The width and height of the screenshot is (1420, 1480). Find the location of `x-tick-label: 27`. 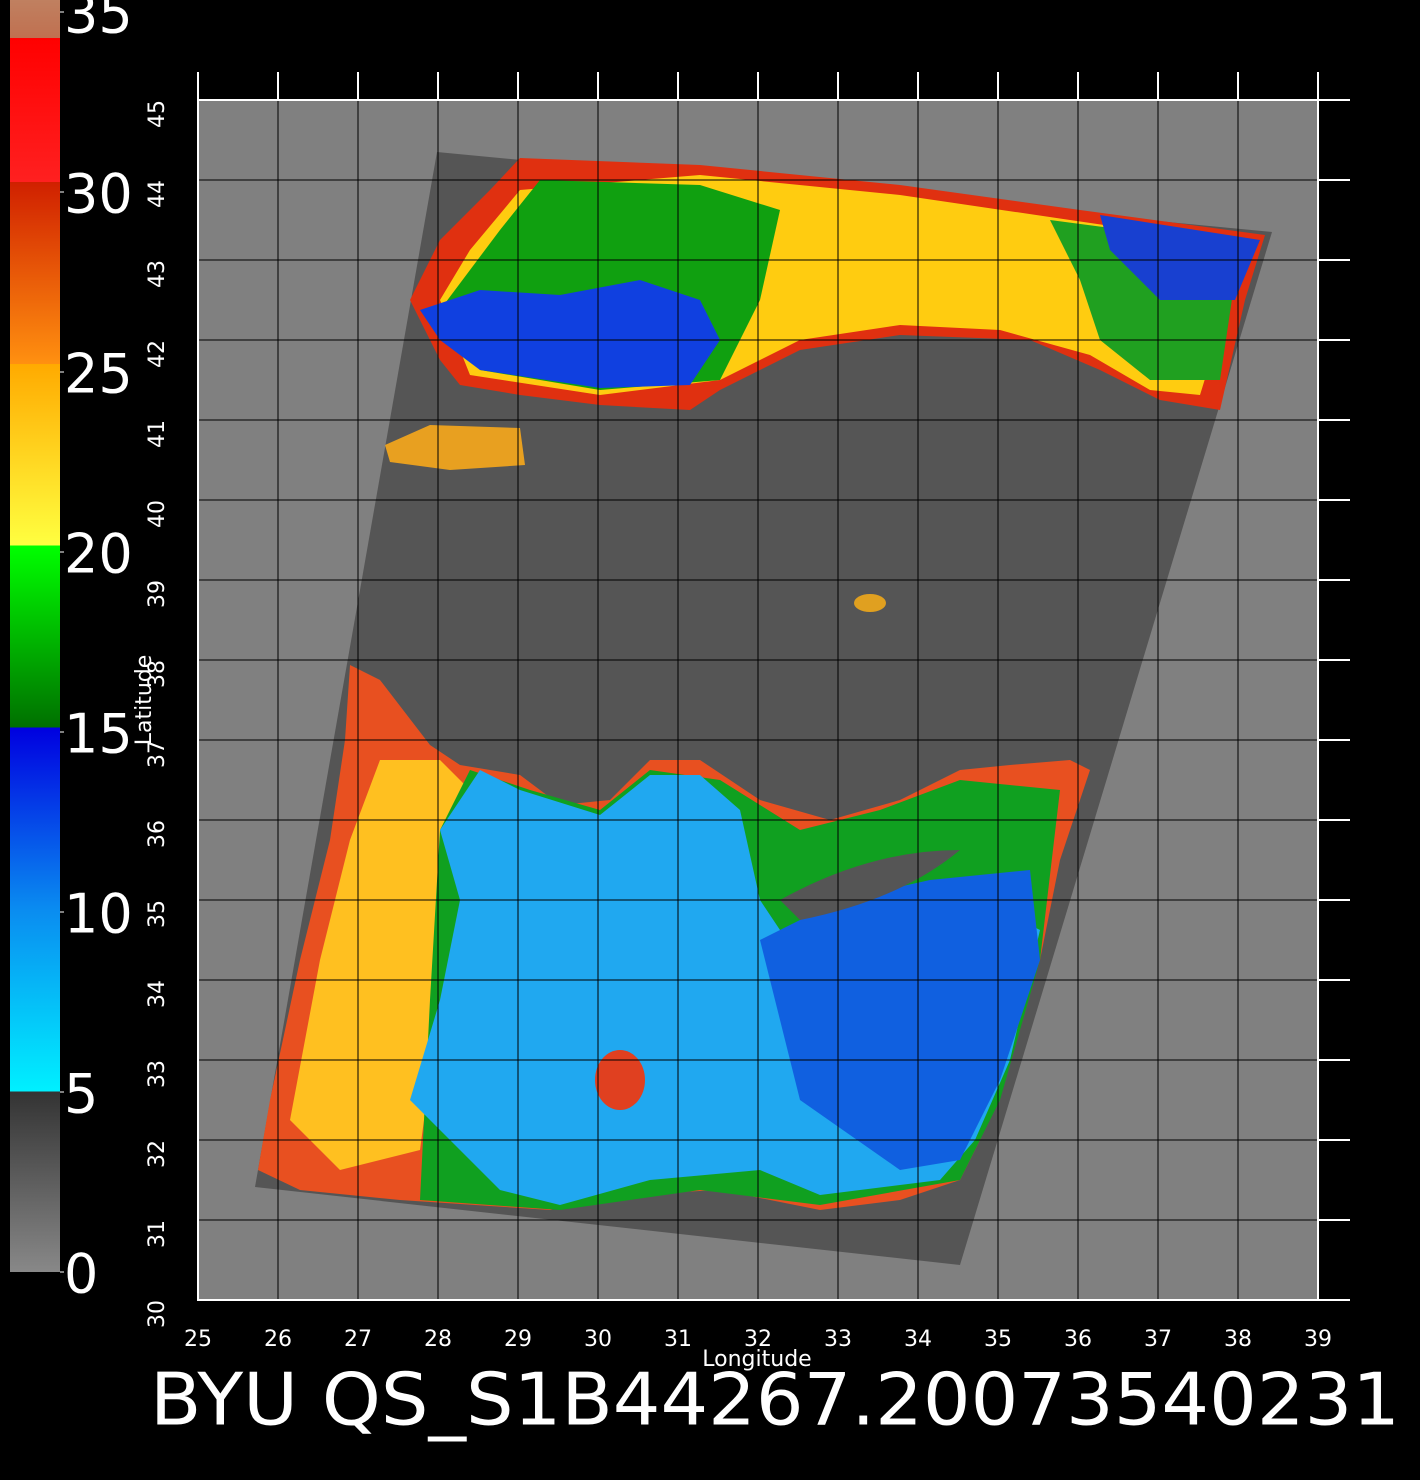

x-tick-label: 27 is located at coordinates (358, 1339).